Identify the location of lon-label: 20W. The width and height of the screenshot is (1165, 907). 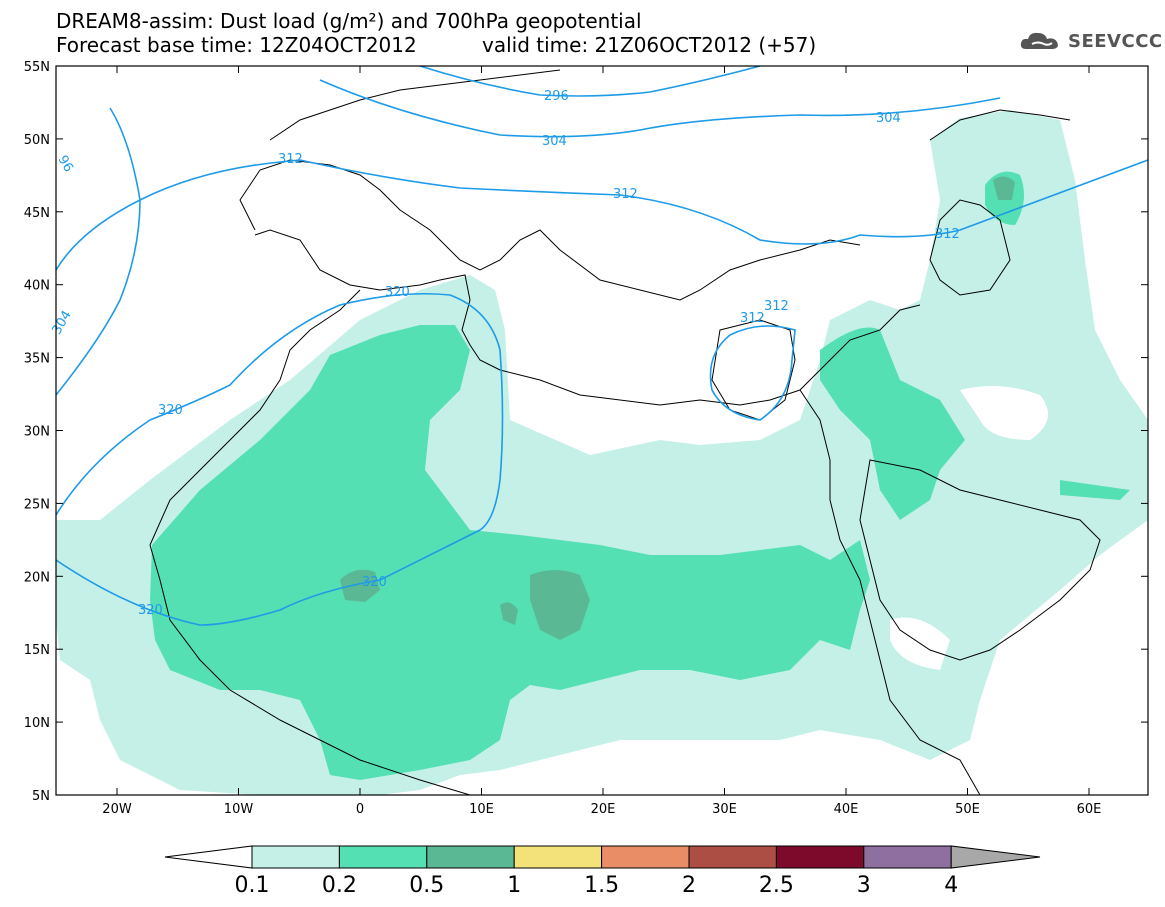
(117, 809).